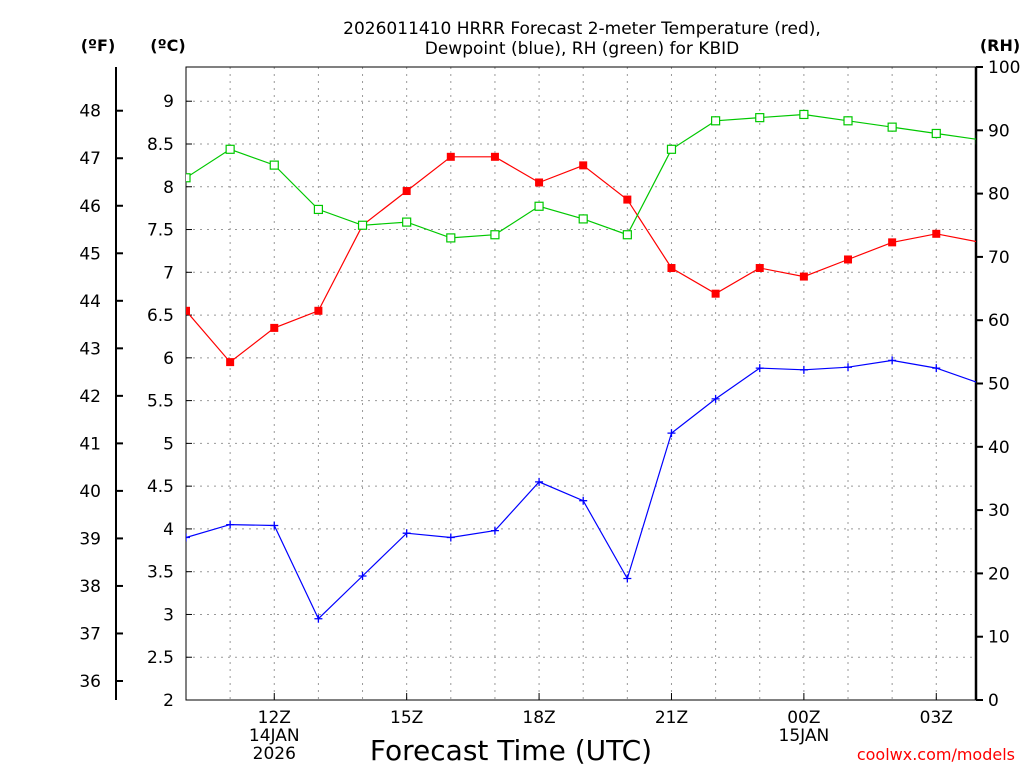 The image size is (1024, 768). What do you see at coordinates (936, 754) in the screenshot?
I see `source-credit: coolwx.com/models` at bounding box center [936, 754].